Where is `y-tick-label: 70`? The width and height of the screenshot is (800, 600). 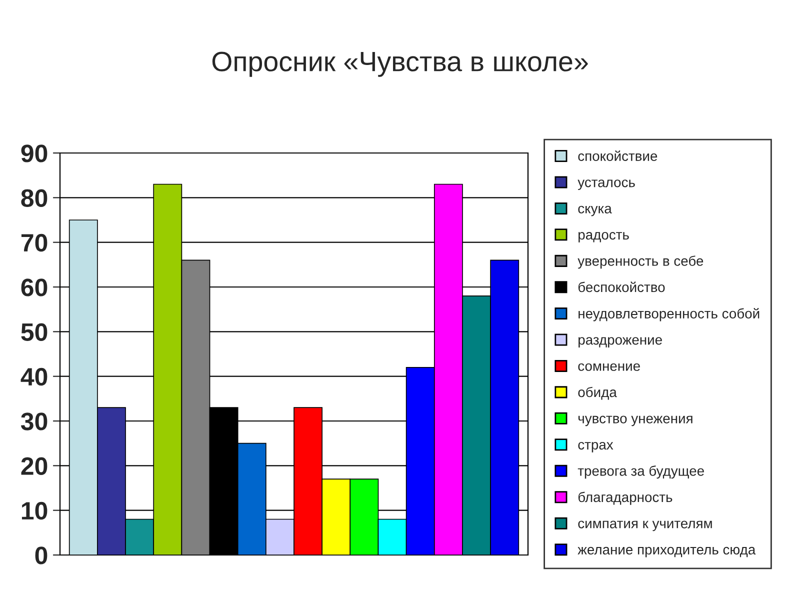
y-tick-label: 70 is located at coordinates (34, 243).